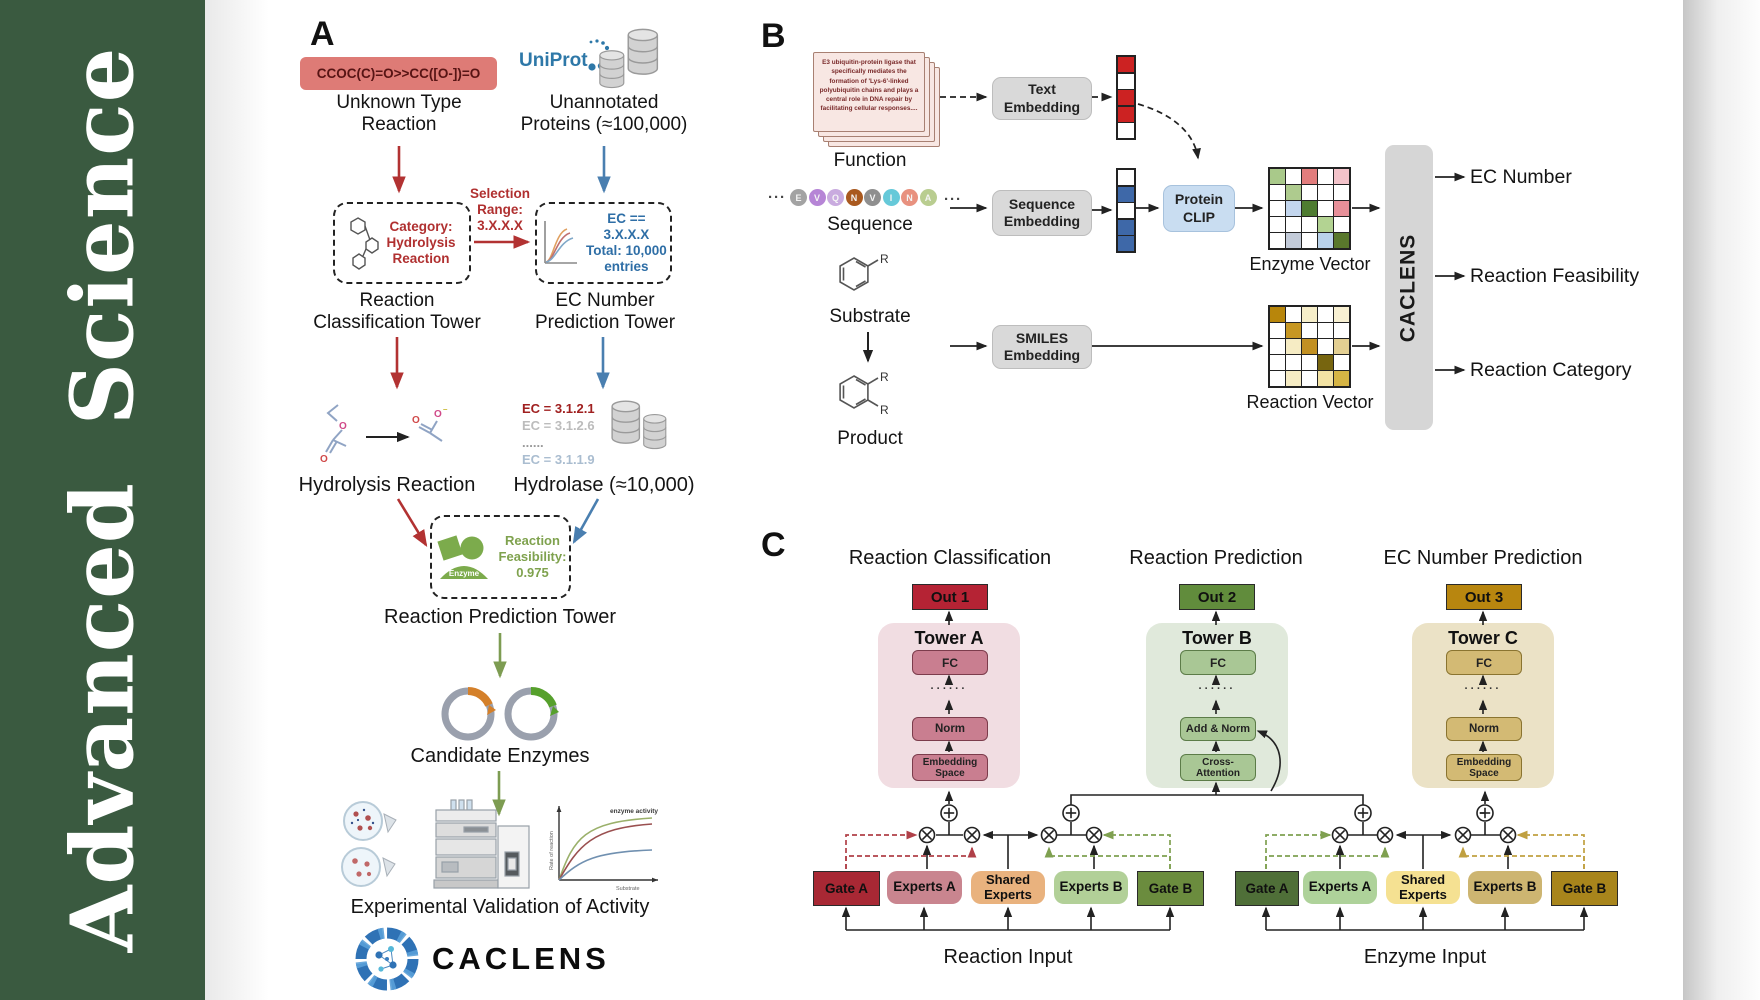 The width and height of the screenshot is (1760, 1000). I want to click on text-embedding-box: Text Embedding, so click(1042, 98).